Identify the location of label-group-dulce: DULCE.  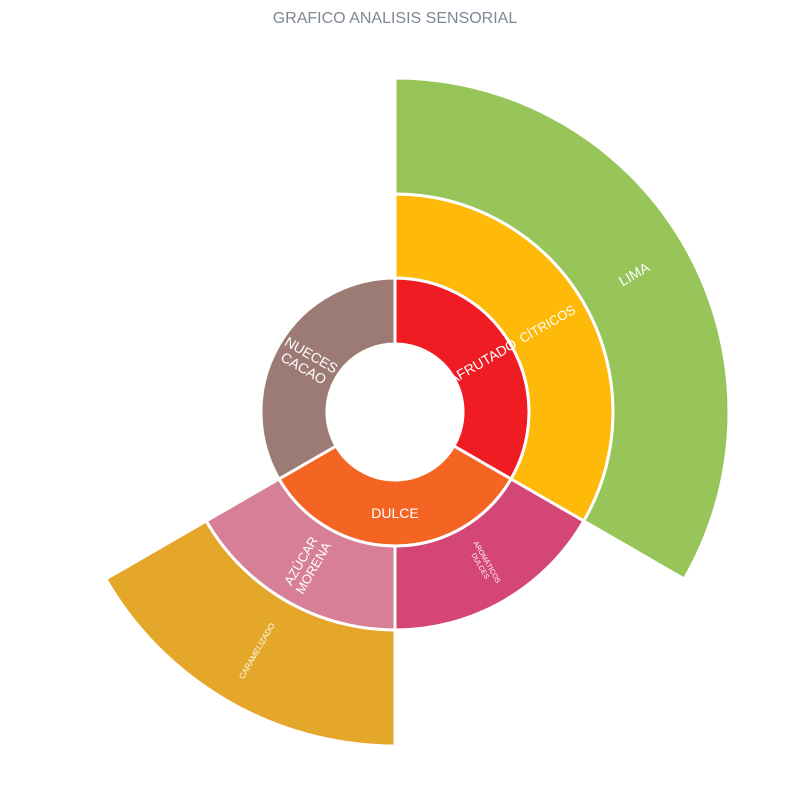
(394, 513).